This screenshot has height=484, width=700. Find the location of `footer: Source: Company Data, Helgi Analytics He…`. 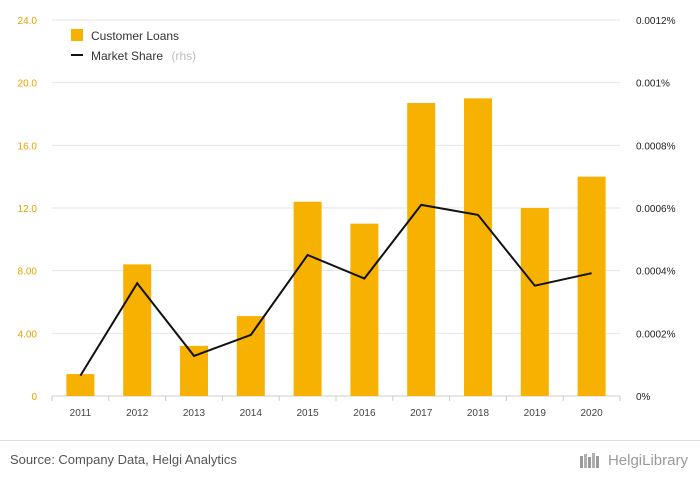

footer: Source: Company Data, Helgi Analytics He… is located at coordinates (350, 462).